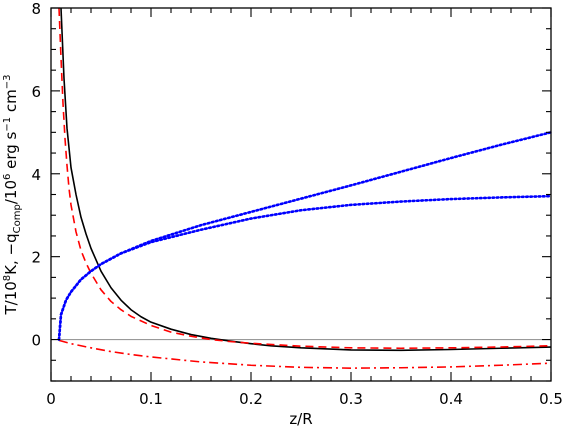  What do you see at coordinates (11, 298) in the screenshot?
I see `y-axis-label-normal: T/10` at bounding box center [11, 298].